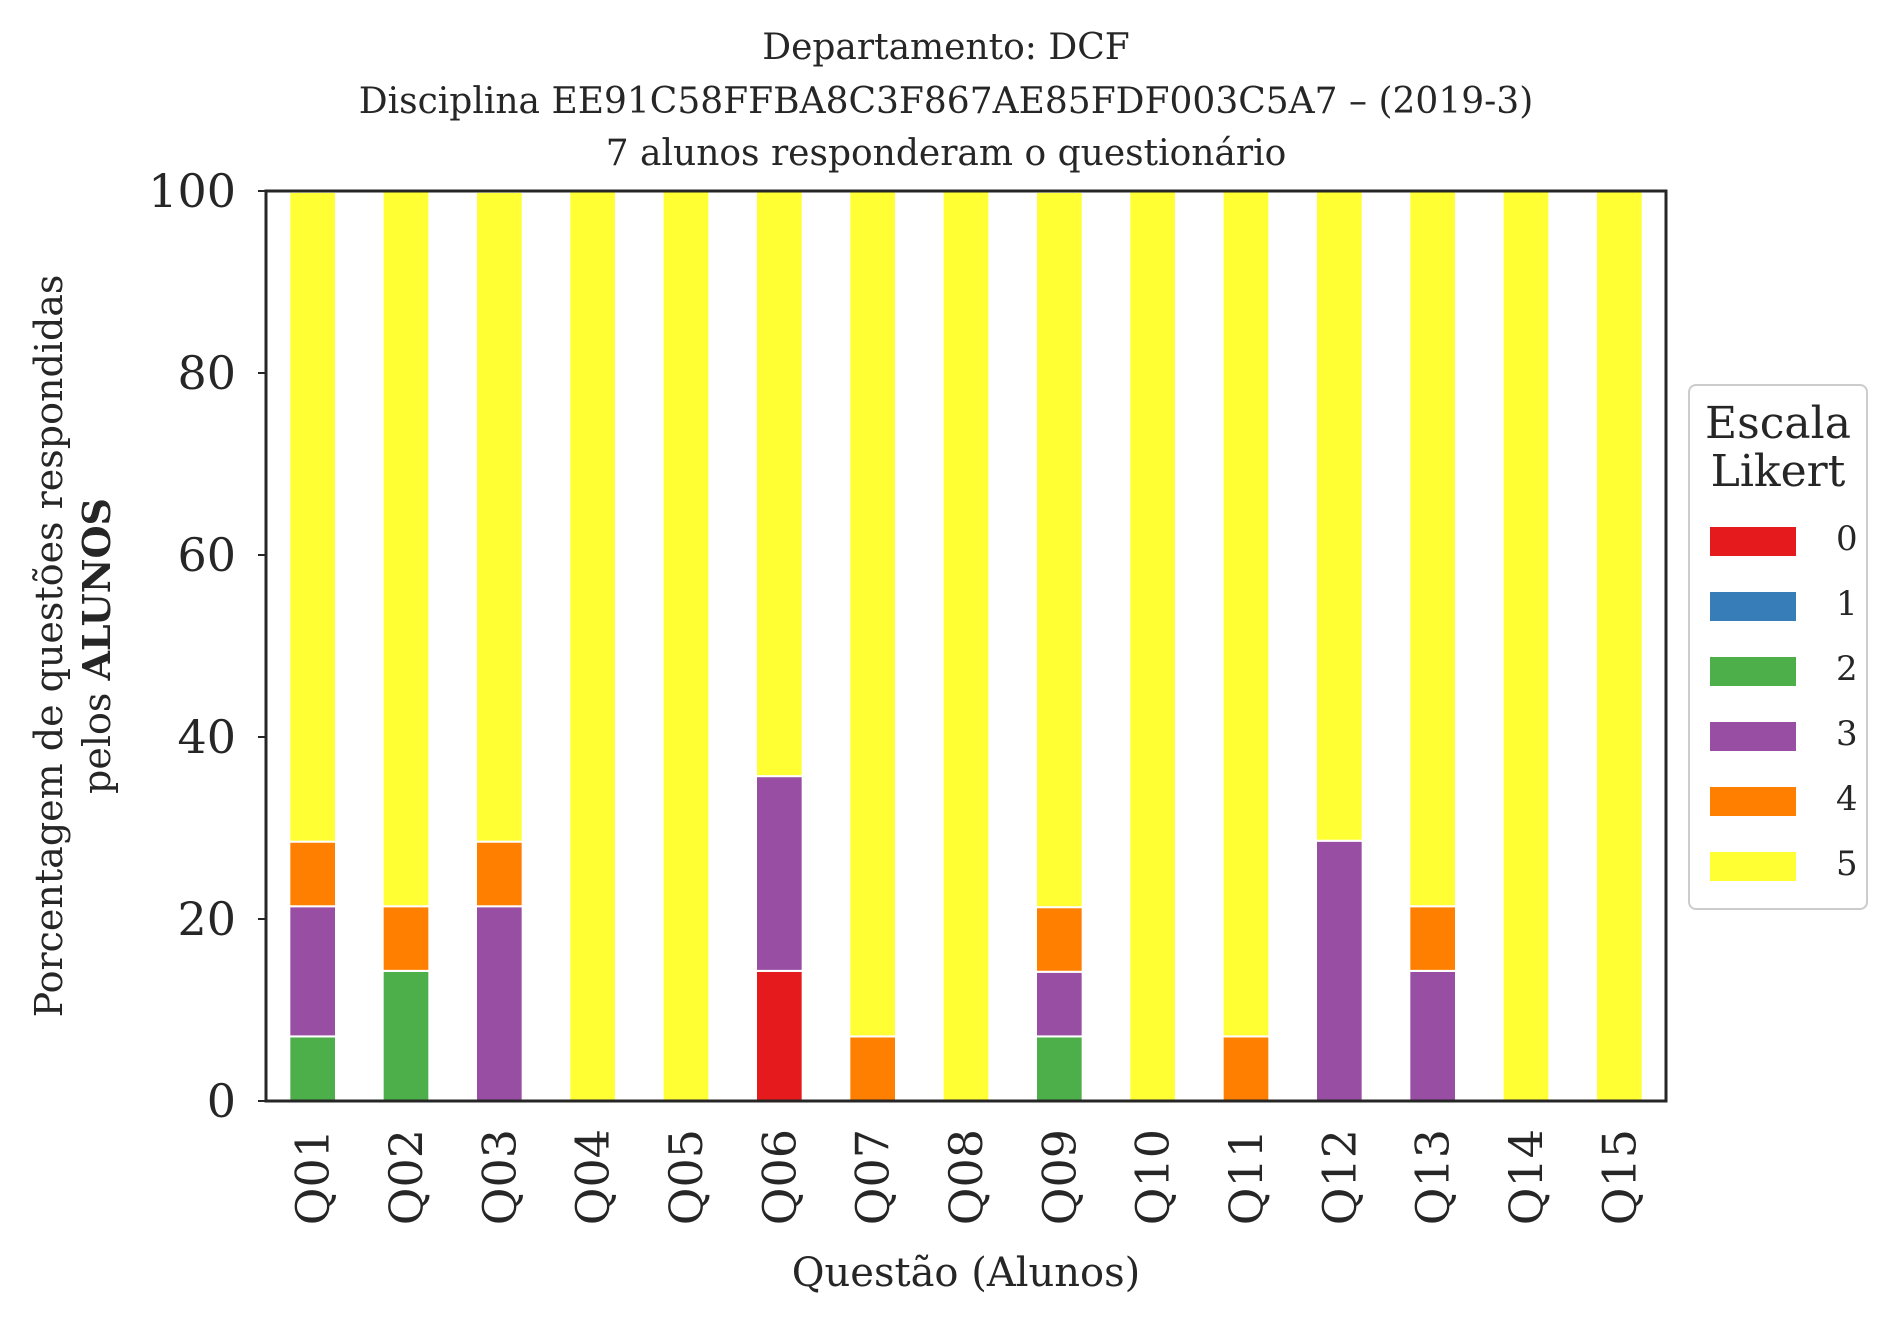  Describe the element at coordinates (1847, 734) in the screenshot. I see `legend-label: 3` at that location.